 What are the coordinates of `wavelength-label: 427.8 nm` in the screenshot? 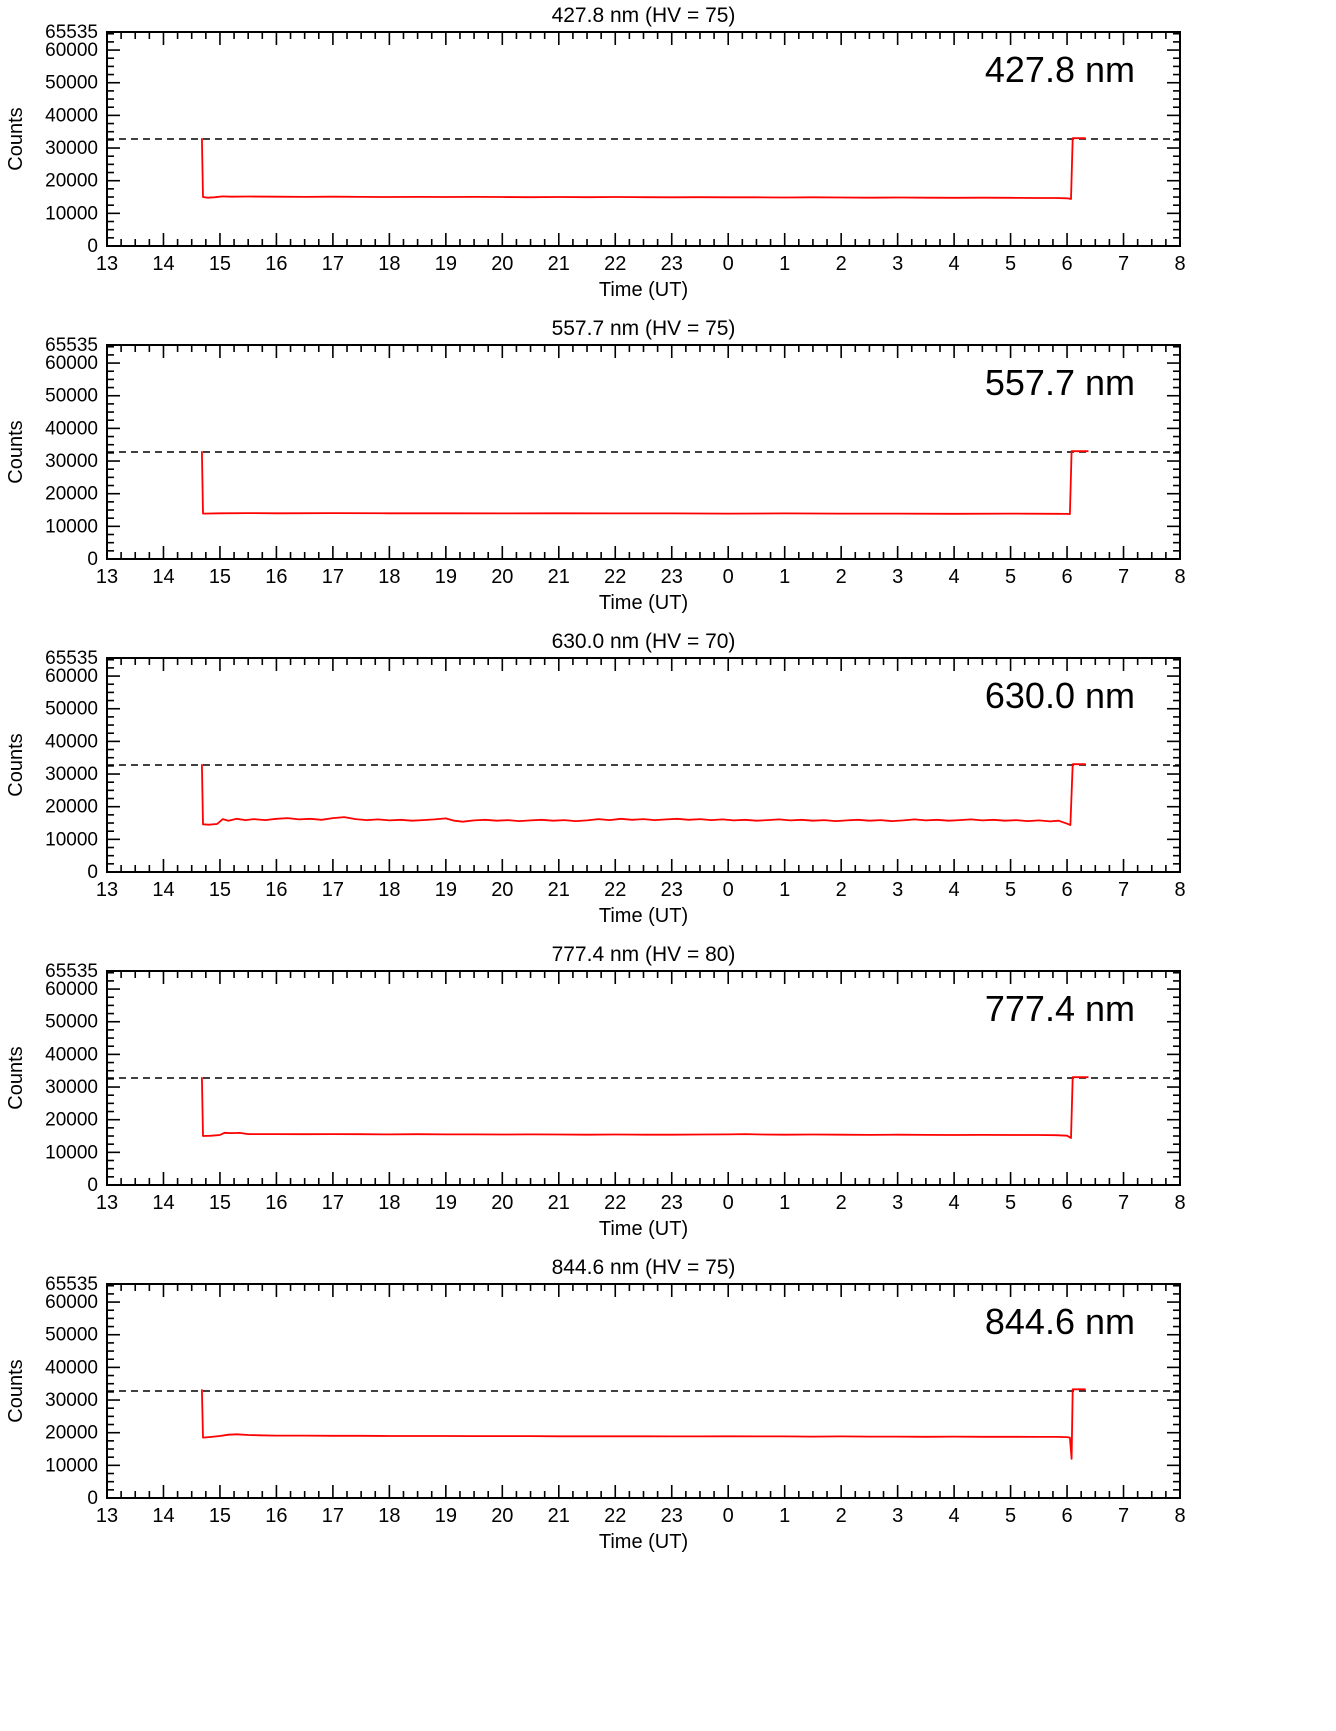 It's located at (1060, 69).